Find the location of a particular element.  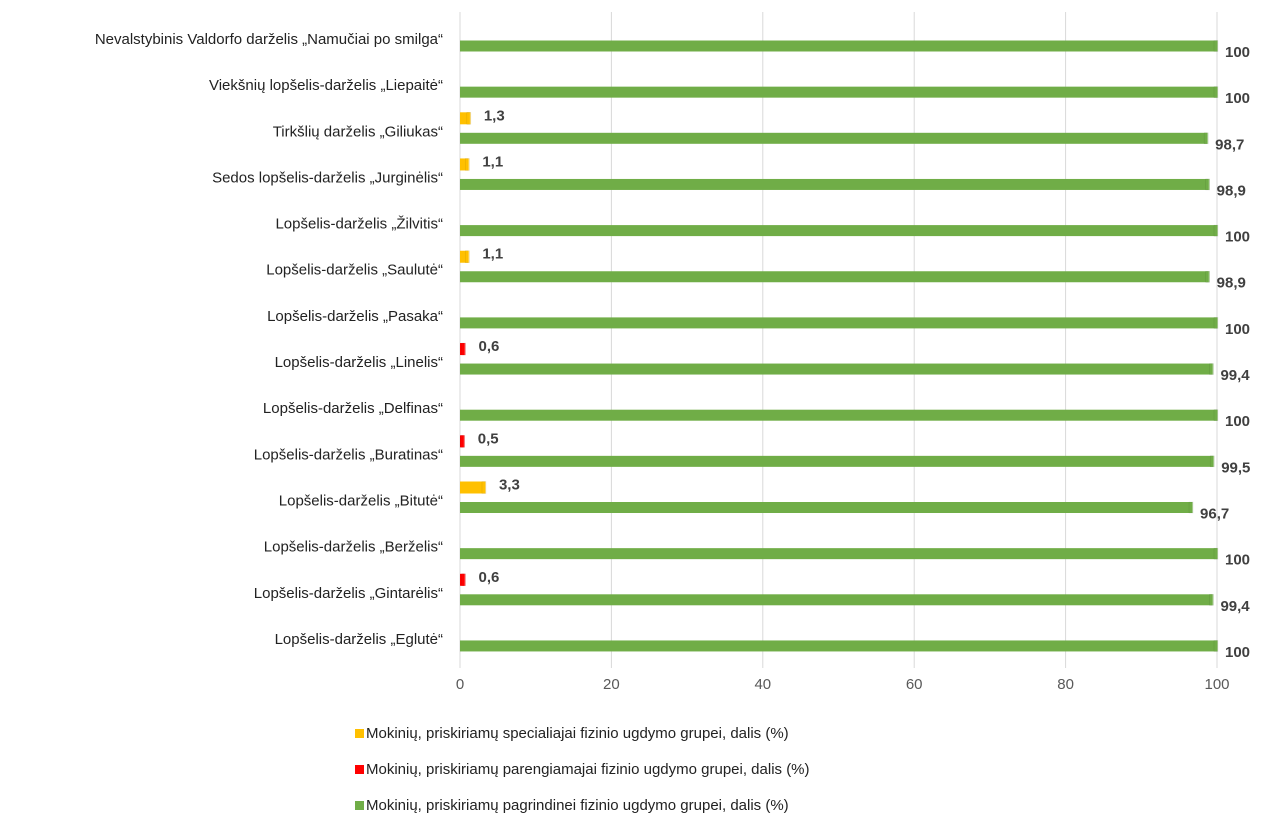

y-tick-label: Lopšelis-darželis „Žilvitis“ is located at coordinates (359, 224).